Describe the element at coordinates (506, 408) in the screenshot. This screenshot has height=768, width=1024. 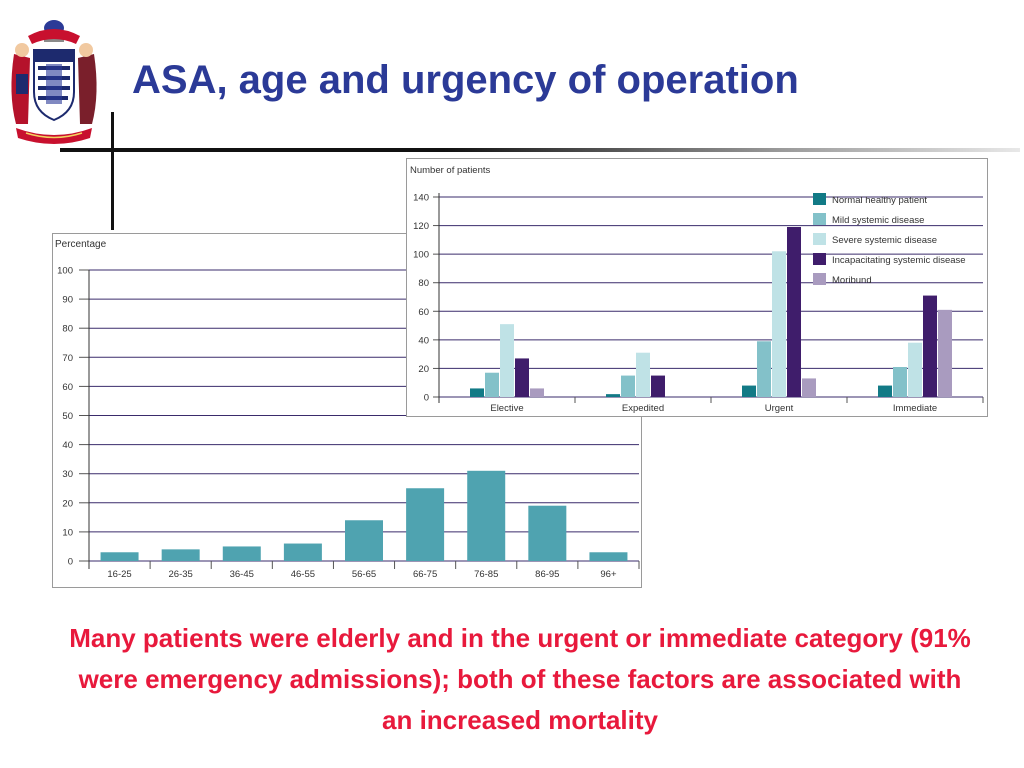
I see `asa-xtick-label: Elective` at that location.